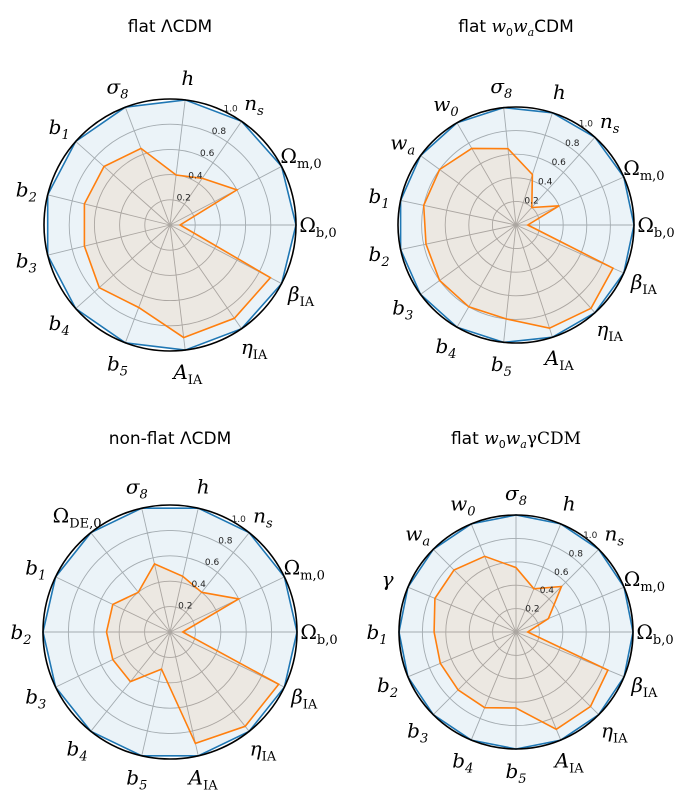 The height and width of the screenshot is (791, 689). Describe the element at coordinates (77, 518) in the screenshot. I see `axis-label: ΩDE,0` at that location.